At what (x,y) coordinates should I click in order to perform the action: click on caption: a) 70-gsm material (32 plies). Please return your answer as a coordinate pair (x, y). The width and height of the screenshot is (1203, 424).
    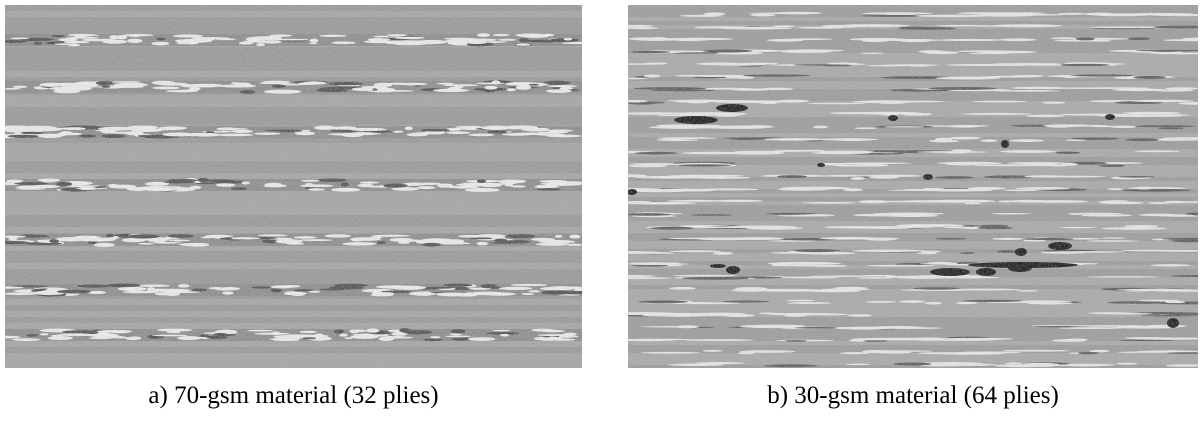
    Looking at the image, I should click on (293, 395).